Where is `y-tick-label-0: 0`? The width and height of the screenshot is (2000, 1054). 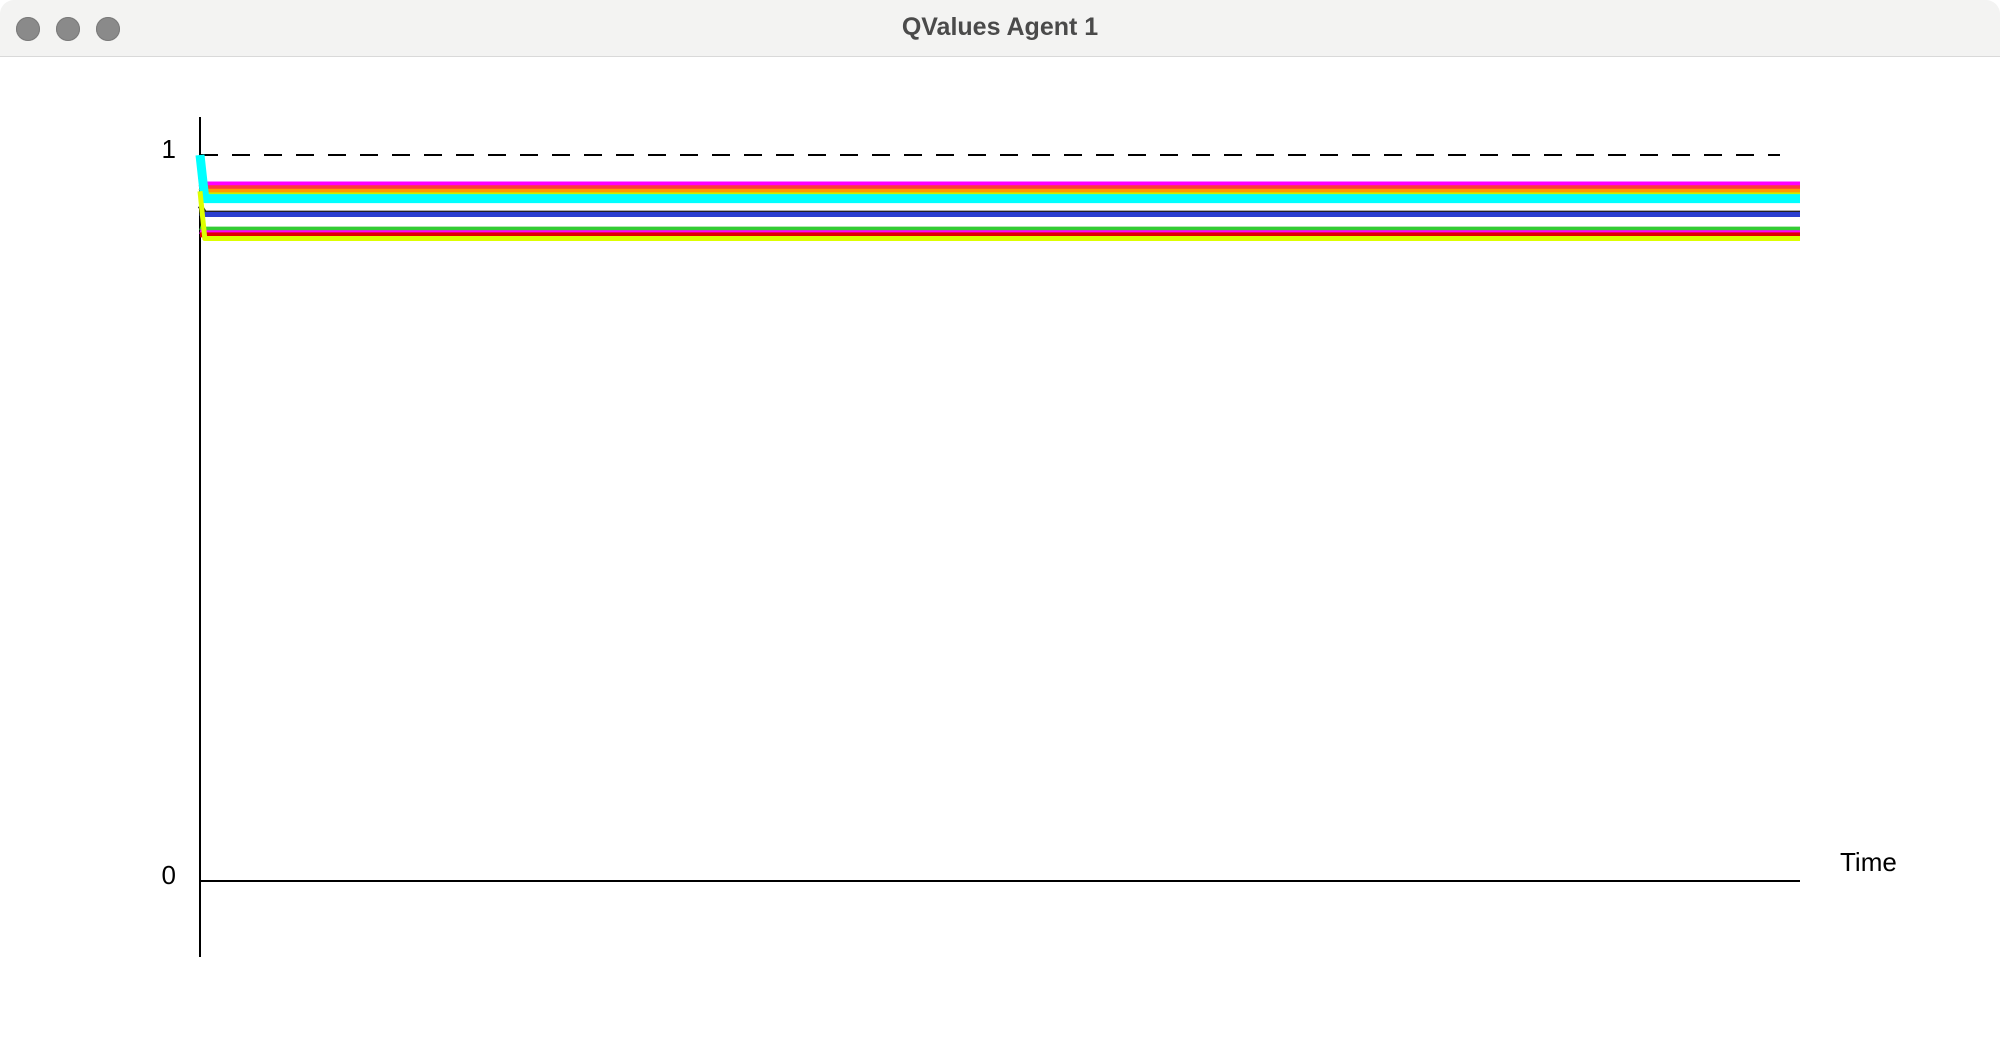
y-tick-label-0: 0 is located at coordinates (169, 875).